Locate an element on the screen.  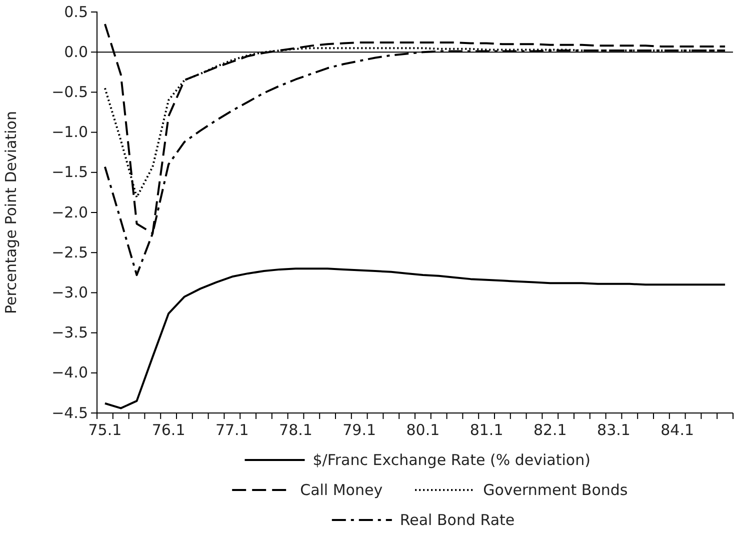
legend-label: Government Bonds is located at coordinates (555, 490).